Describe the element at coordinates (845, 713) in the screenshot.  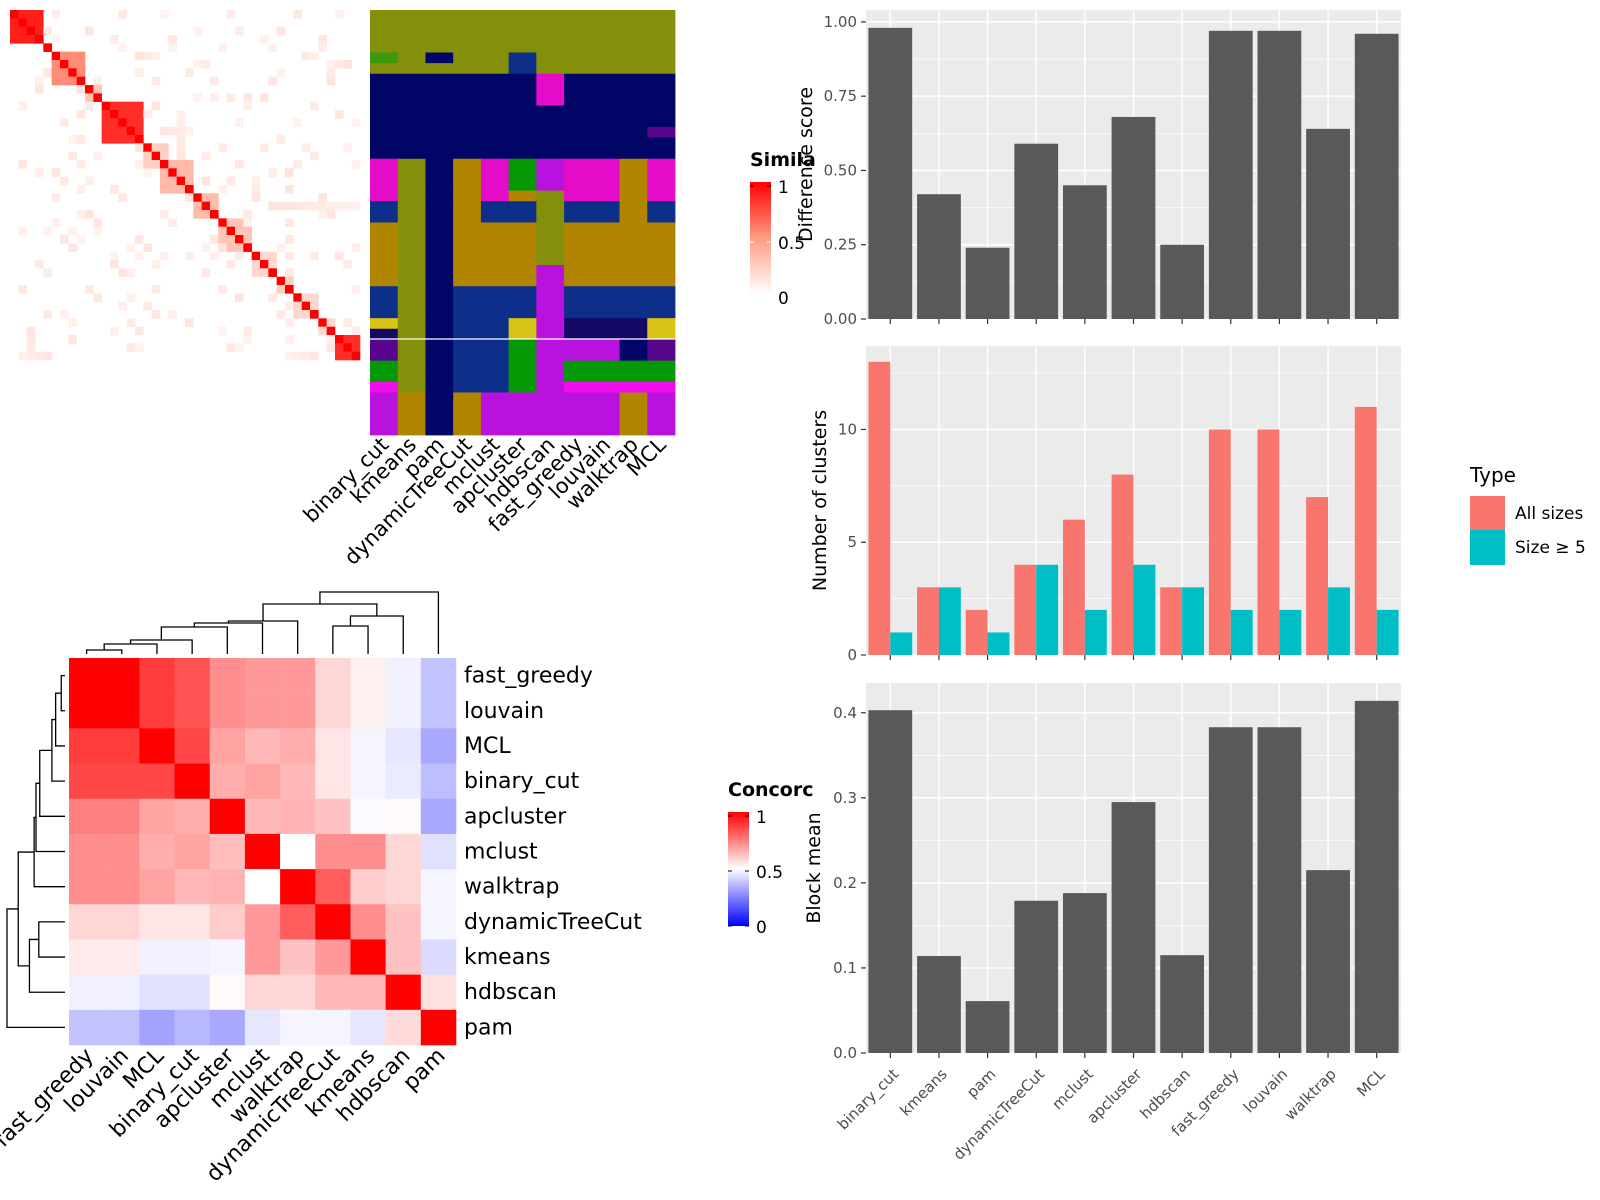
I see `y-tick-label: 0.4` at that location.